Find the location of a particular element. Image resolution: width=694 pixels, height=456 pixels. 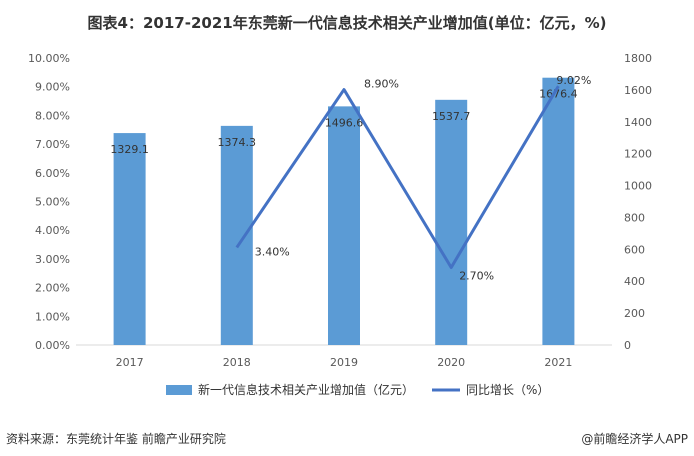

category-label: 2017 is located at coordinates (130, 362).